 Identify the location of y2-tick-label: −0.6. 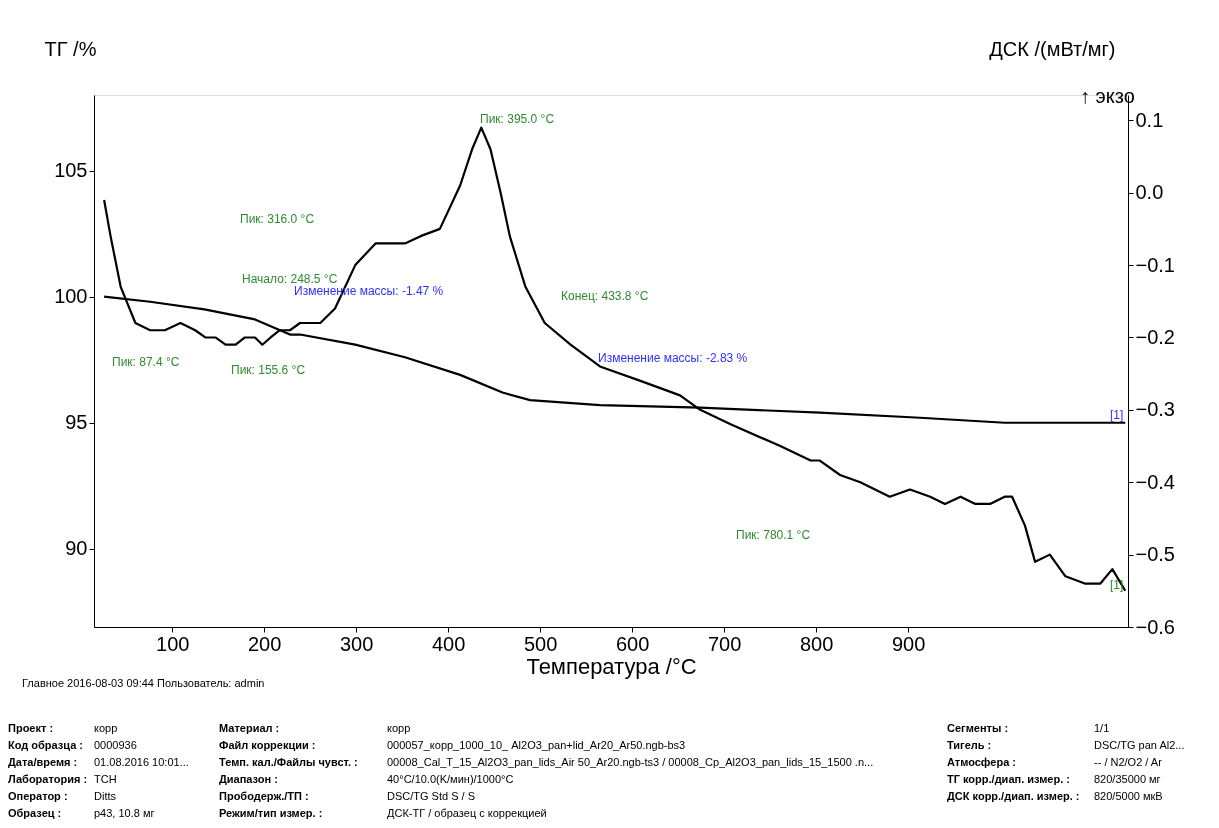
(1155, 626).